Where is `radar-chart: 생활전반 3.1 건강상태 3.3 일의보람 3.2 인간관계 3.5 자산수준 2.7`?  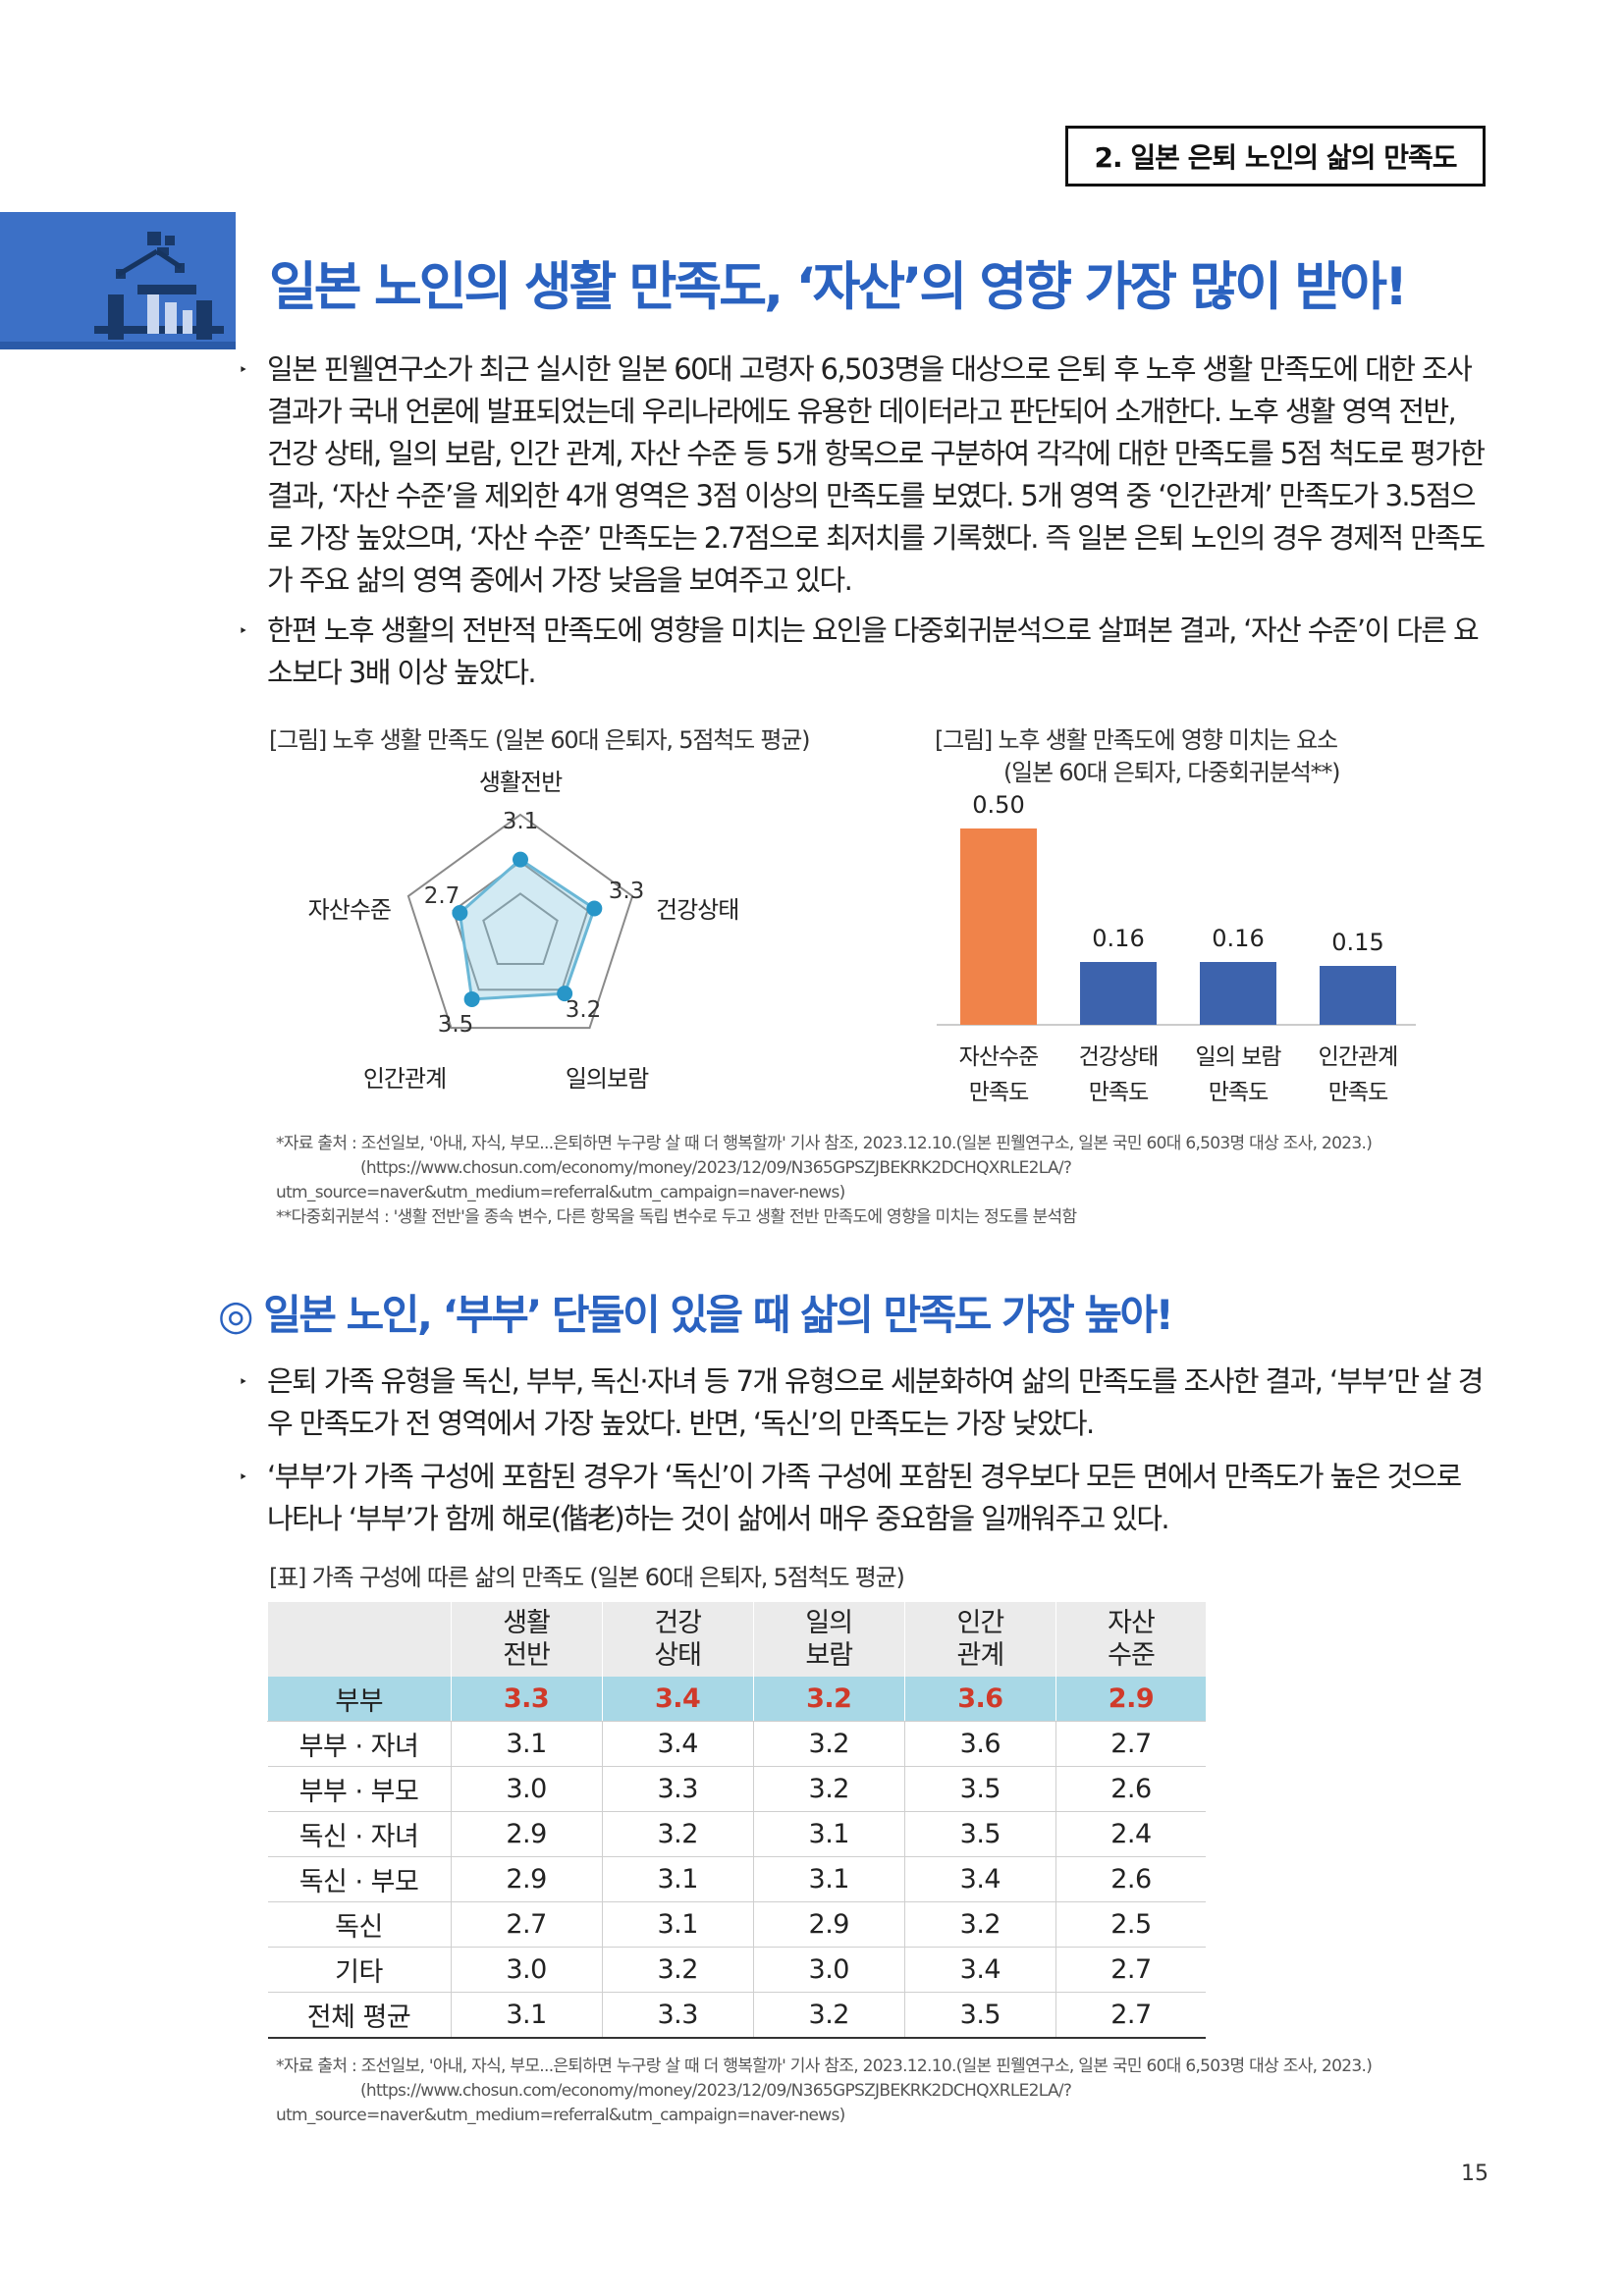 radar-chart: 생활전반 3.1 건강상태 3.3 일의보람 3.2 인간관계 3.5 자산수준 2.7 is located at coordinates (524, 931).